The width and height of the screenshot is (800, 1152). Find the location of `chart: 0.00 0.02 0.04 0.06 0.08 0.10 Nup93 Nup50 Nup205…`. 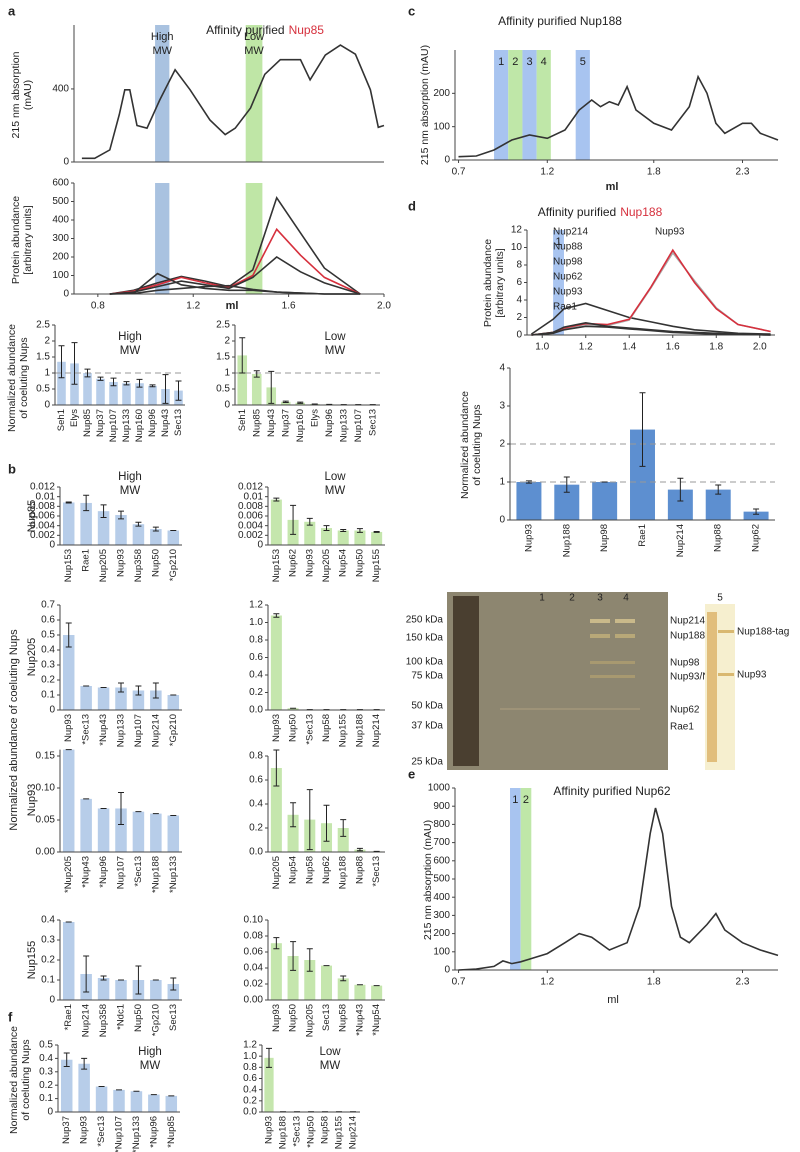

chart: 0.00 0.02 0.04 0.06 0.08 0.10 Nup93 Nup50 Nup205… is located at coordinates (314, 976).